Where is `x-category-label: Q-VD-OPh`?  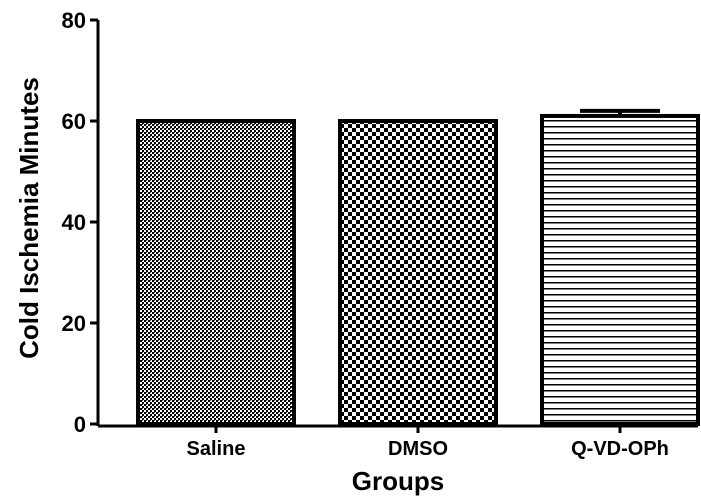
x-category-label: Q-VD-OPh is located at coordinates (620, 449).